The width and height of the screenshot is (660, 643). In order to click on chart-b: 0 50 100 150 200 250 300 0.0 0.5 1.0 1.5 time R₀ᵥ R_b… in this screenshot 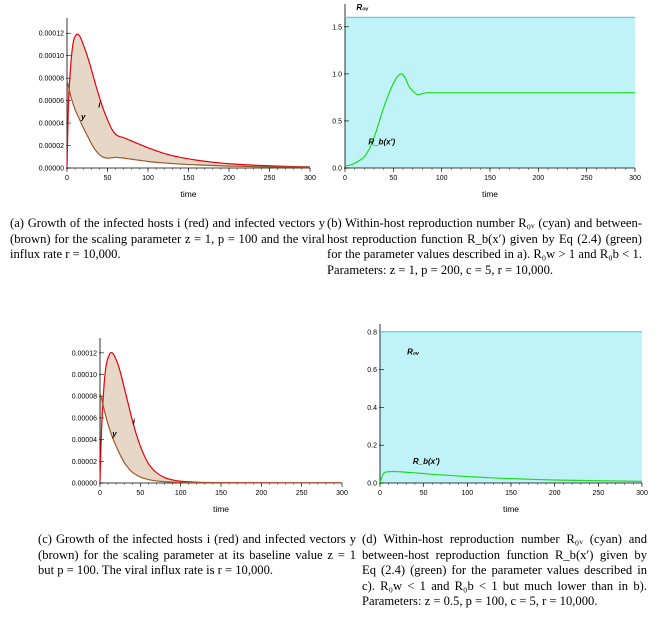, I will do `click(486, 101)`.